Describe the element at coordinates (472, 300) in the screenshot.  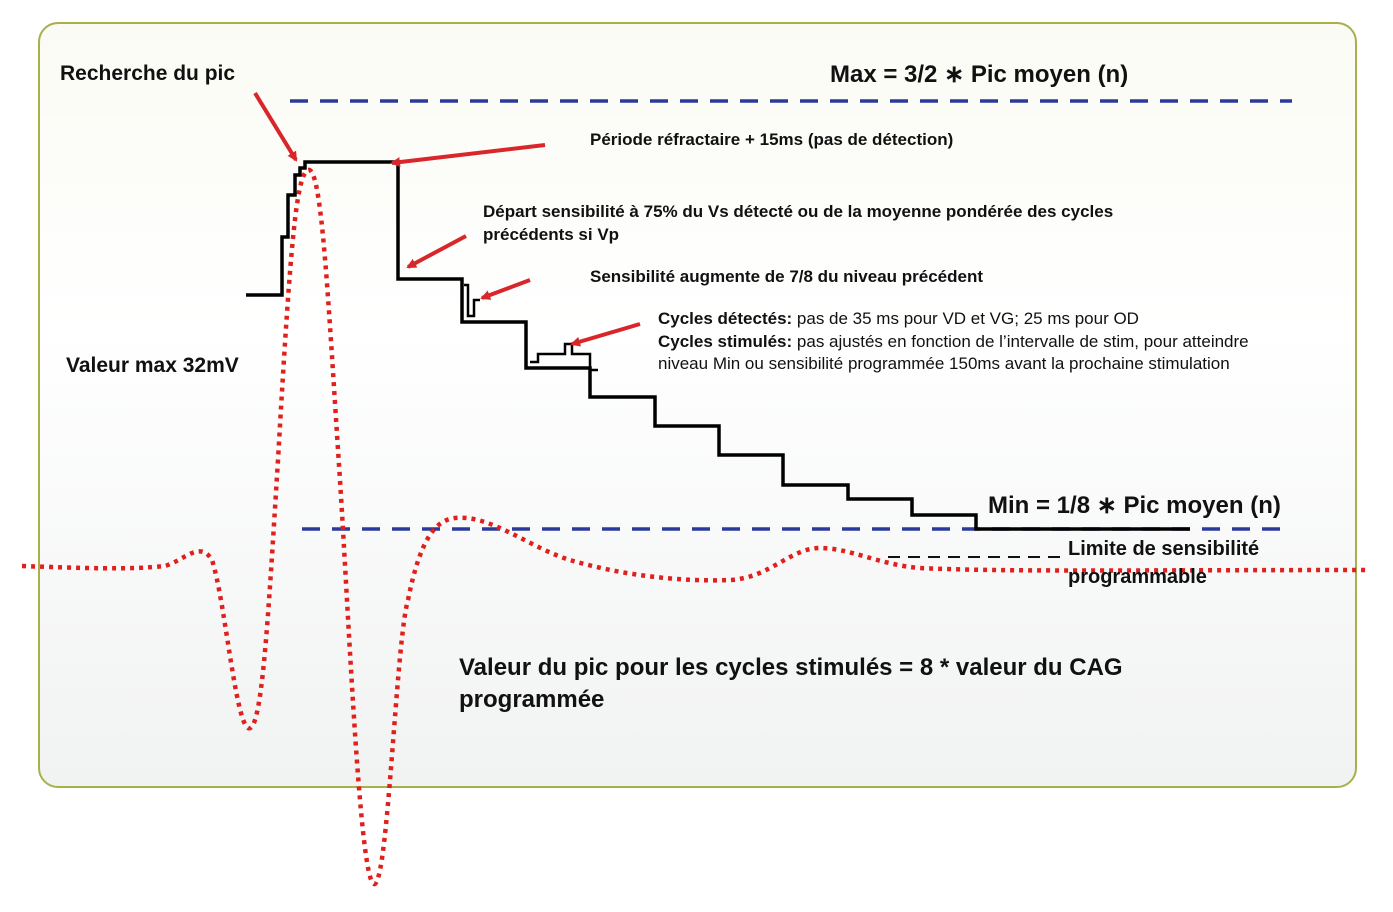
I see `sensitivity-step-detail` at that location.